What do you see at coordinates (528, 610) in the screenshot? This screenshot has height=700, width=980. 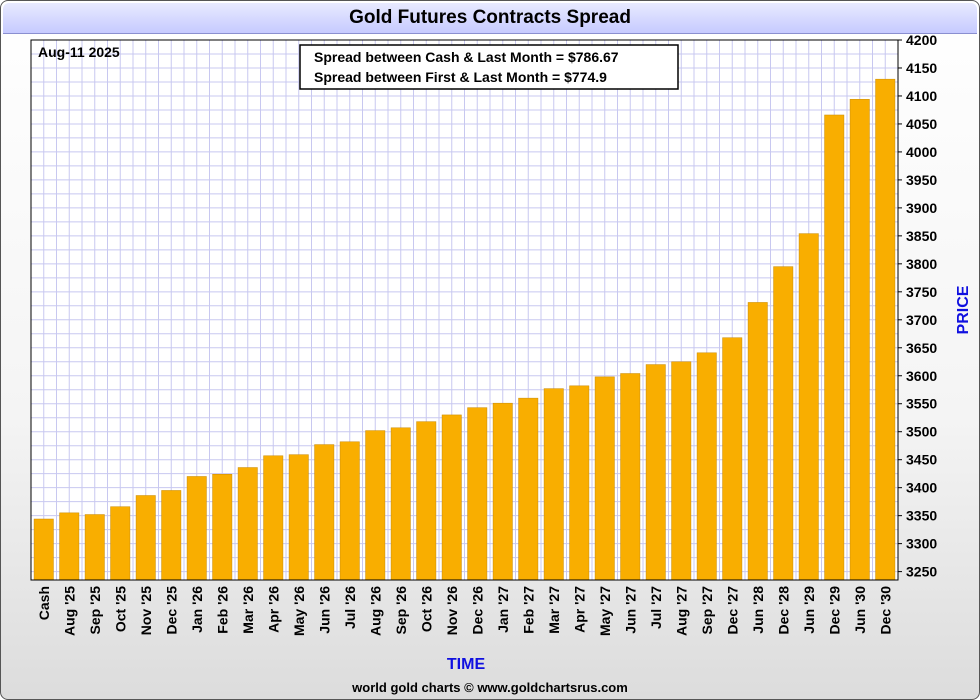 I see `x-tick-label: Feb '27` at bounding box center [528, 610].